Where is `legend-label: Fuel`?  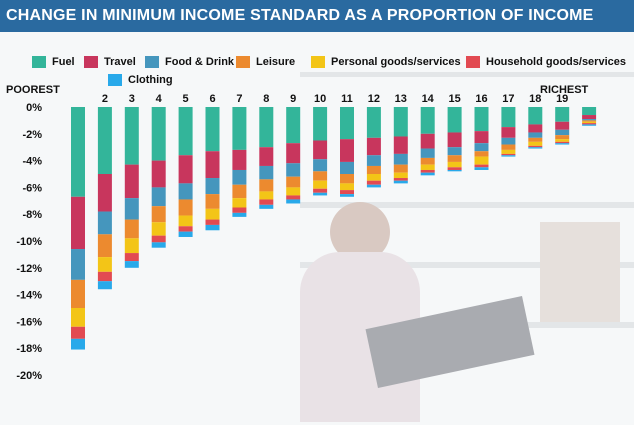
legend-label: Fuel is located at coordinates (63, 62).